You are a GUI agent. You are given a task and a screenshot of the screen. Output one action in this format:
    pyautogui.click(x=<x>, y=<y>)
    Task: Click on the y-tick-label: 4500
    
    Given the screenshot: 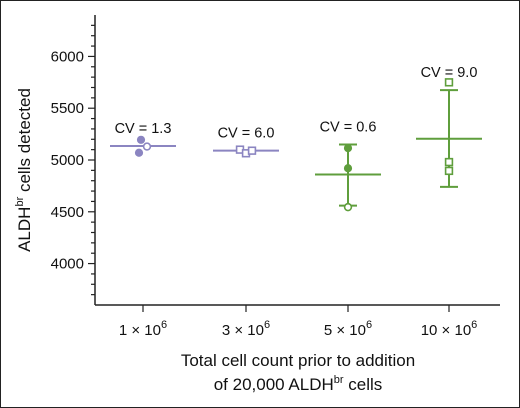 What is the action you would take?
    pyautogui.click(x=67, y=212)
    